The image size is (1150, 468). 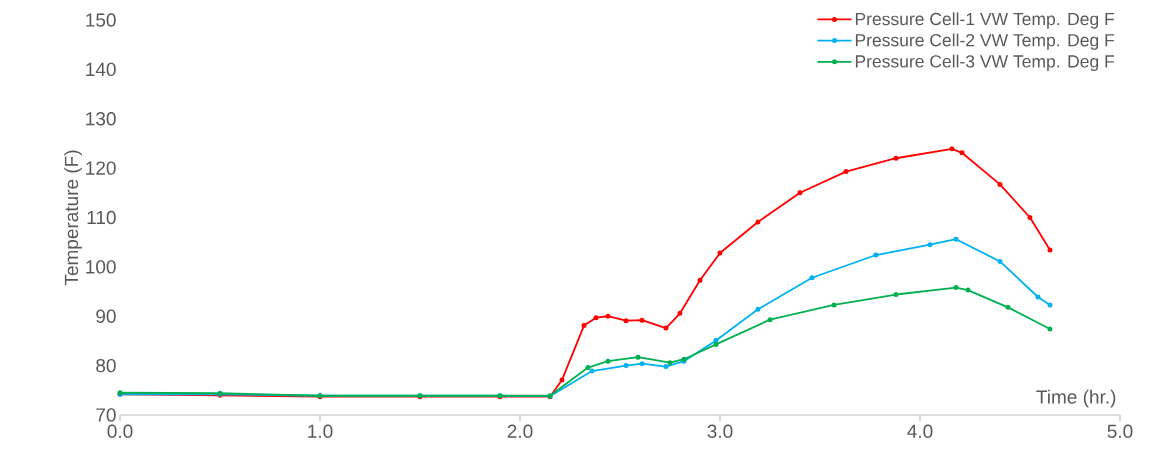 What do you see at coordinates (920, 431) in the screenshot?
I see `x-tick-label: 4.0` at bounding box center [920, 431].